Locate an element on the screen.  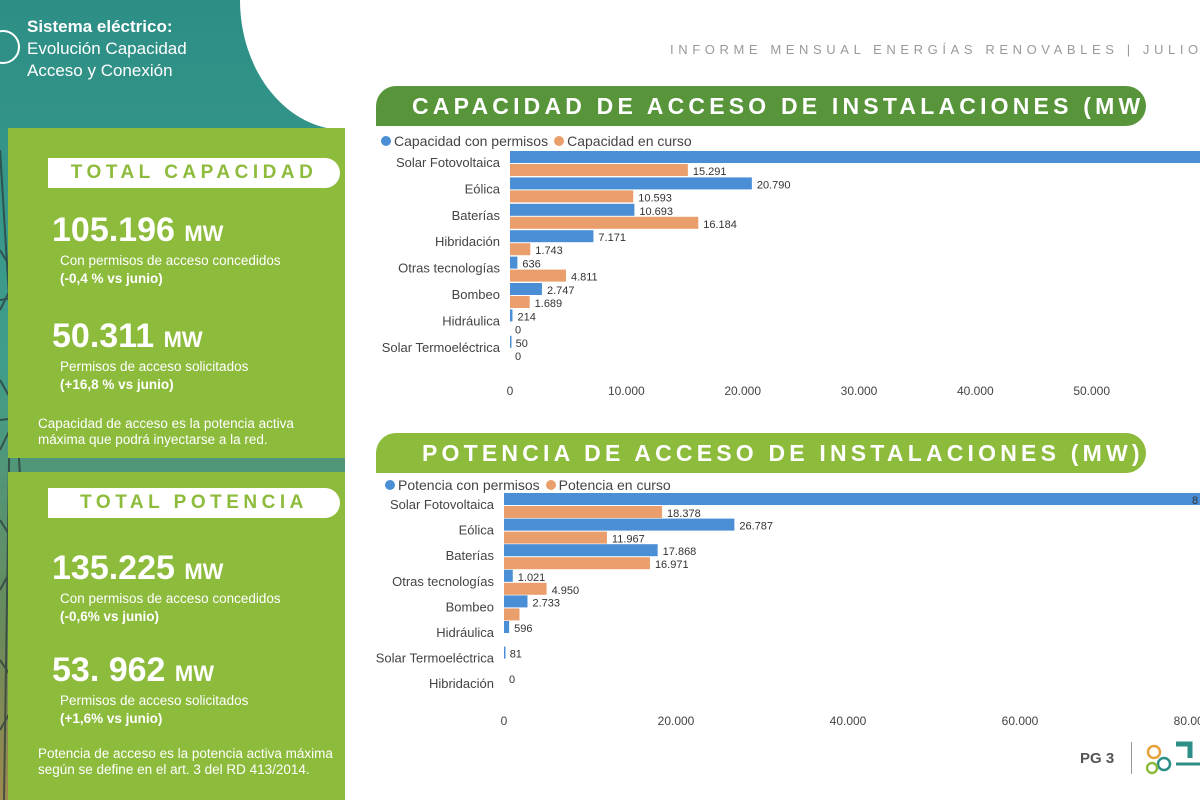
legend-dot-blue-icon is located at coordinates (390, 485).